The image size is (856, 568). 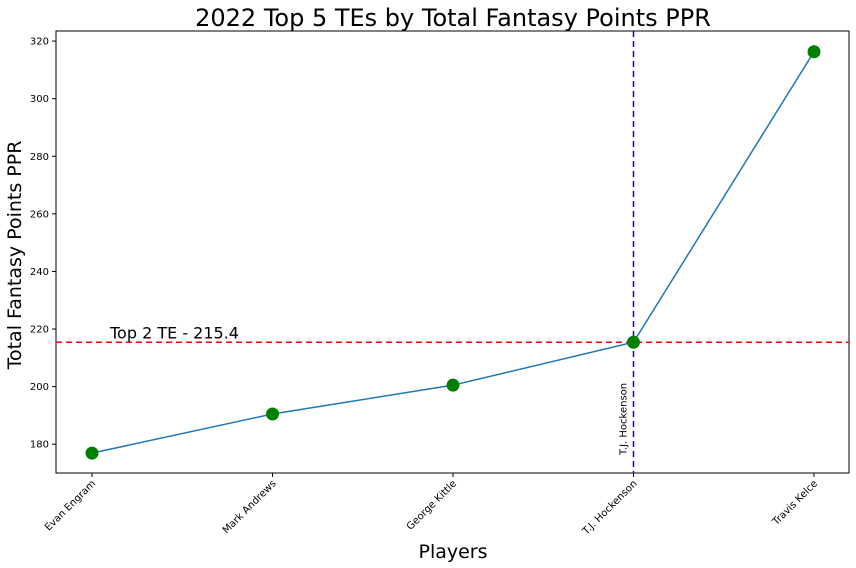 What do you see at coordinates (39, 445) in the screenshot?
I see `y-tick-label: 180` at bounding box center [39, 445].